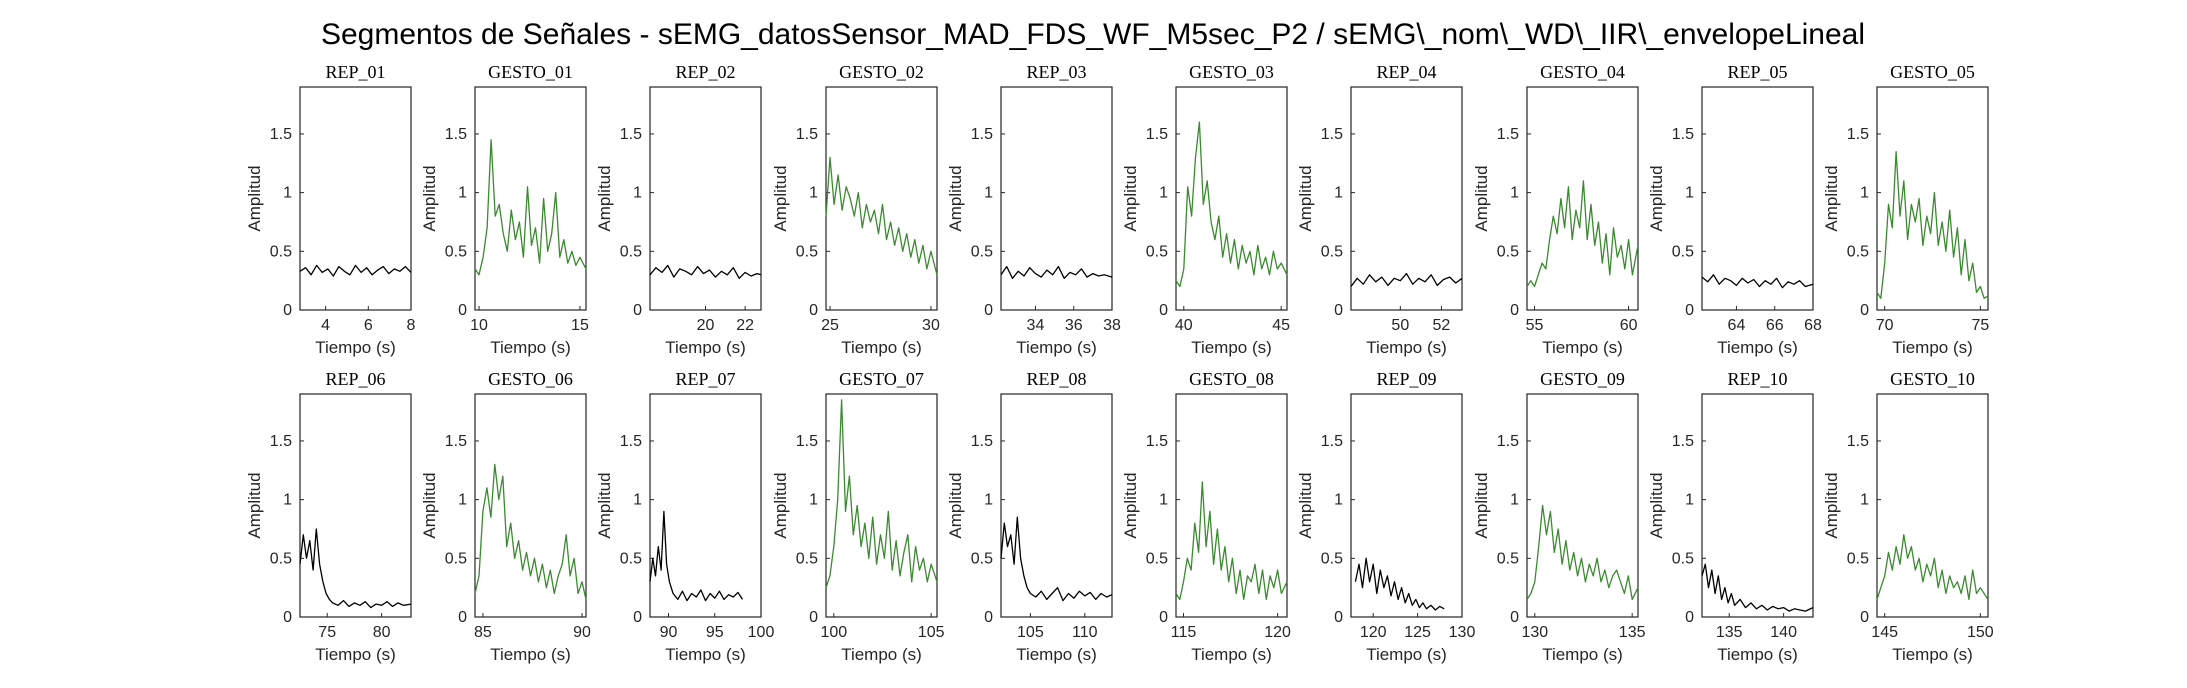 This screenshot has width=2187, height=688. I want to click on subplot-rep-08: REP_08 0 0.5 1 1.5 105 110 Tiempo (s) Amplitud, so click(1029, 516).